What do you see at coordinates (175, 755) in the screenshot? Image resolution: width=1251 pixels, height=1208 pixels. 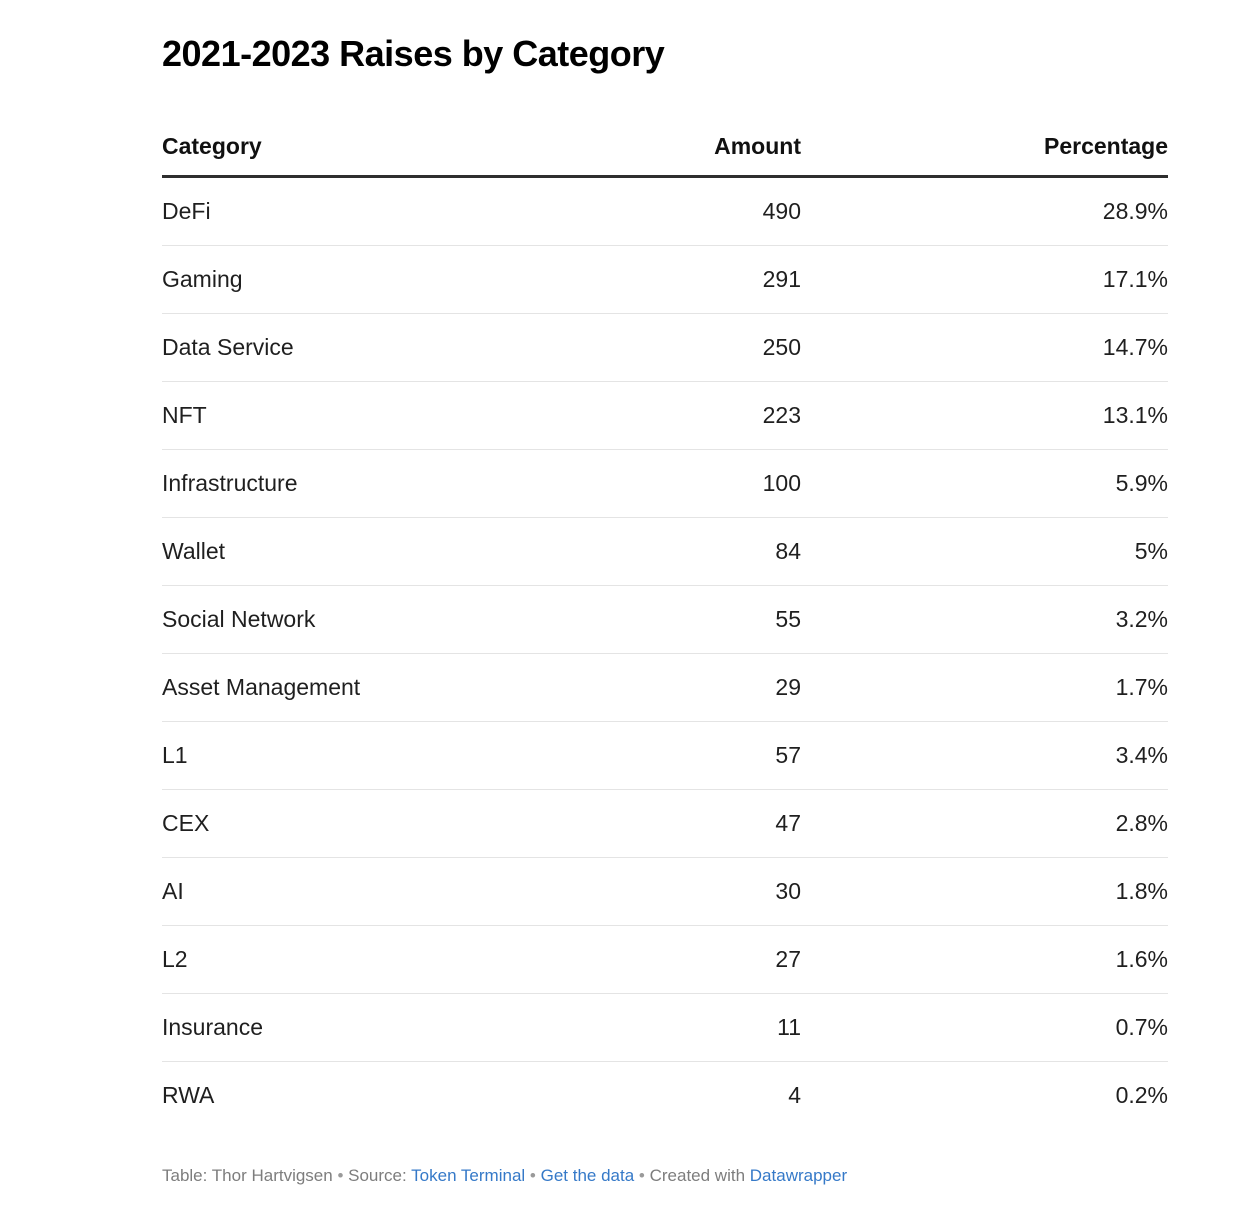 I see `cell-category: L1` at bounding box center [175, 755].